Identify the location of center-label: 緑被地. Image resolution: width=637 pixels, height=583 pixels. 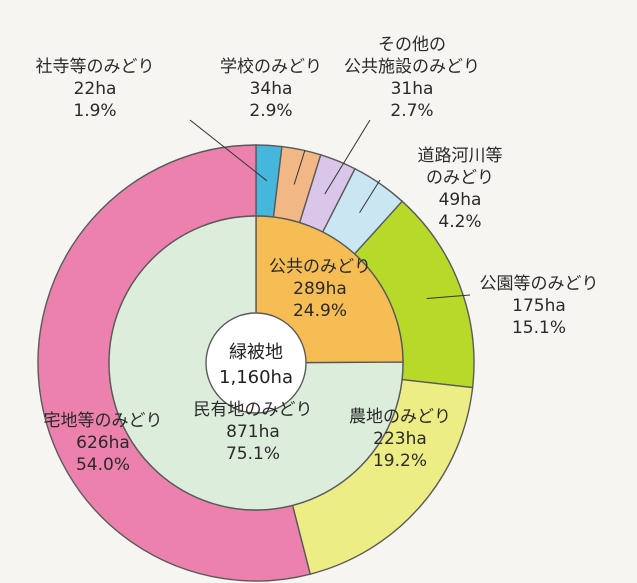
(256, 352).